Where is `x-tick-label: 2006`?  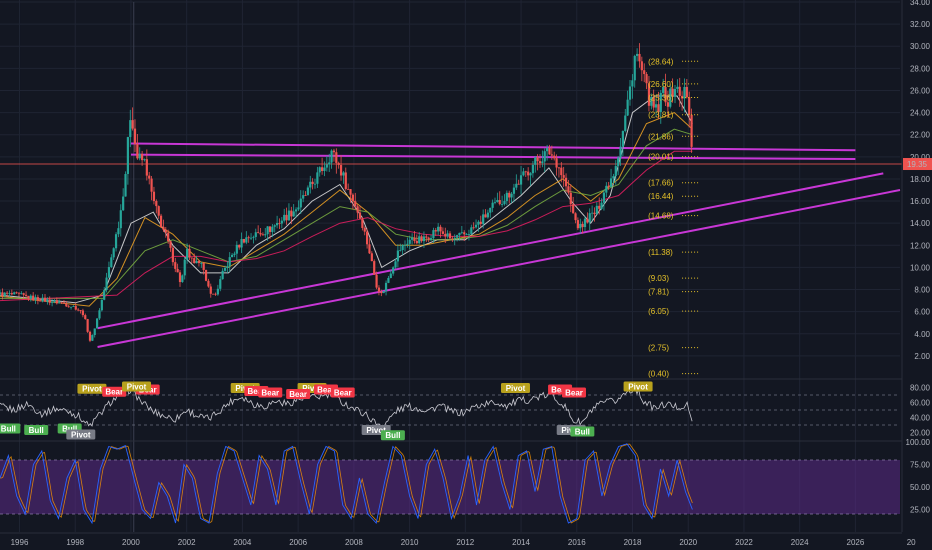
x-tick-label: 2006 is located at coordinates (298, 542).